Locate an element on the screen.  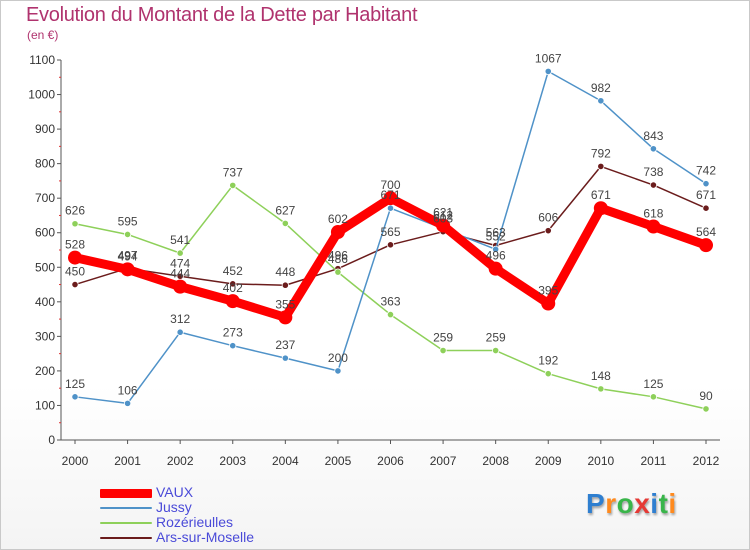
data-label: 355 is located at coordinates (285, 304).